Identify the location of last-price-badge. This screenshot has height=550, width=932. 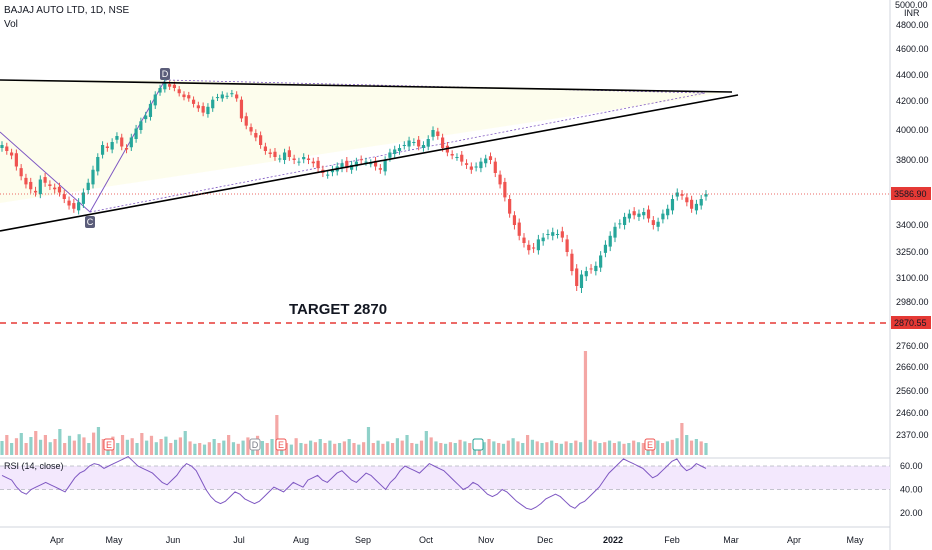
(911, 193).